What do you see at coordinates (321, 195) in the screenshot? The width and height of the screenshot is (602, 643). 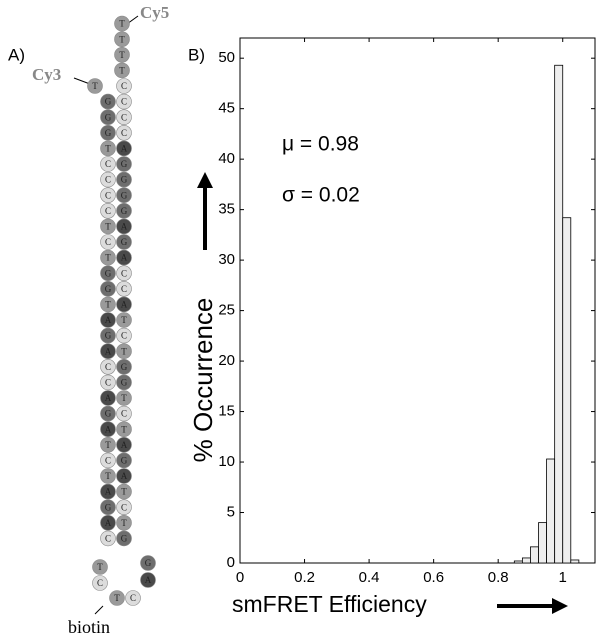 I see `annotation: σ = 0.02` at bounding box center [321, 195].